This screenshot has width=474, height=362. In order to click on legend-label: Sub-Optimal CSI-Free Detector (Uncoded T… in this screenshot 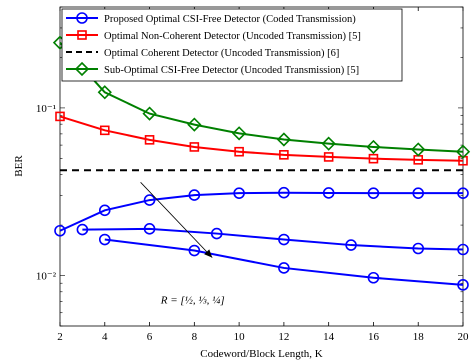, I will do `click(231, 70)`.